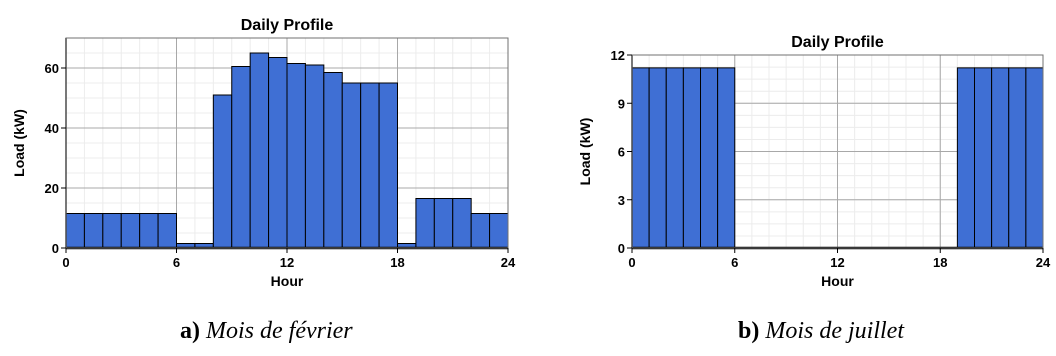  Describe the element at coordinates (834, 331) in the screenshot. I see `caption-b-text: Mois de juillet` at that location.